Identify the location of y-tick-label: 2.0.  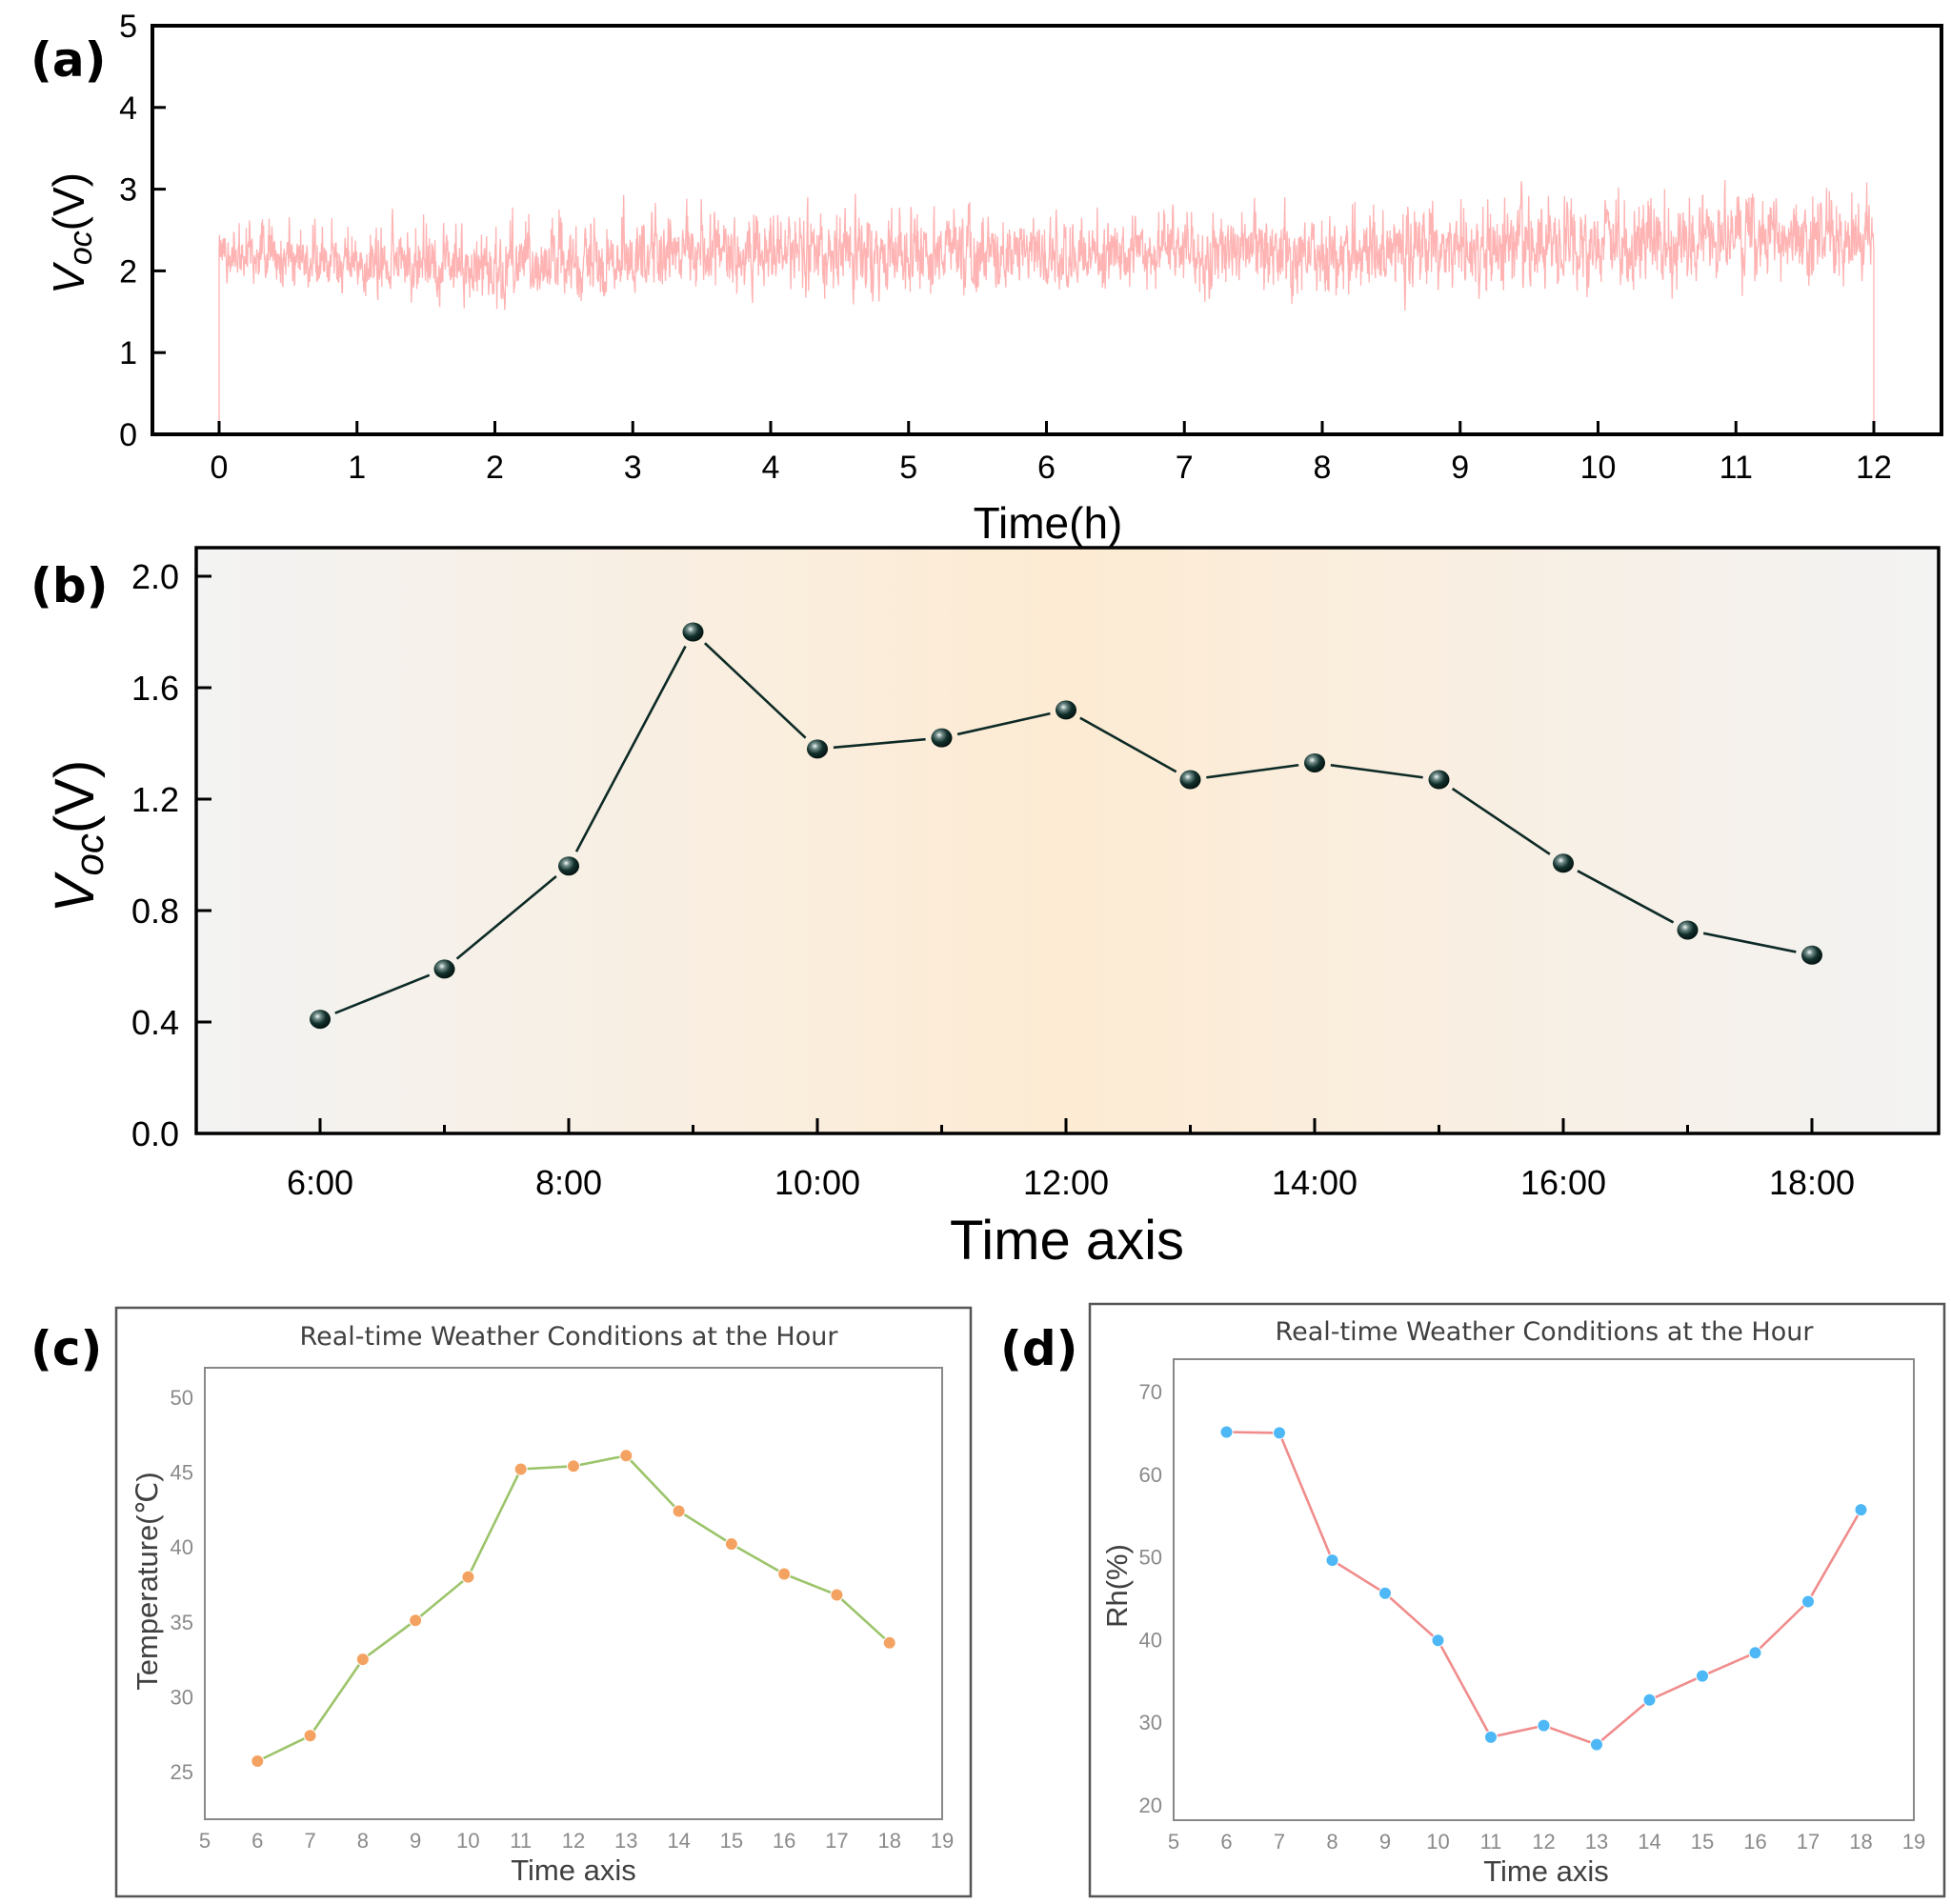
(155, 577).